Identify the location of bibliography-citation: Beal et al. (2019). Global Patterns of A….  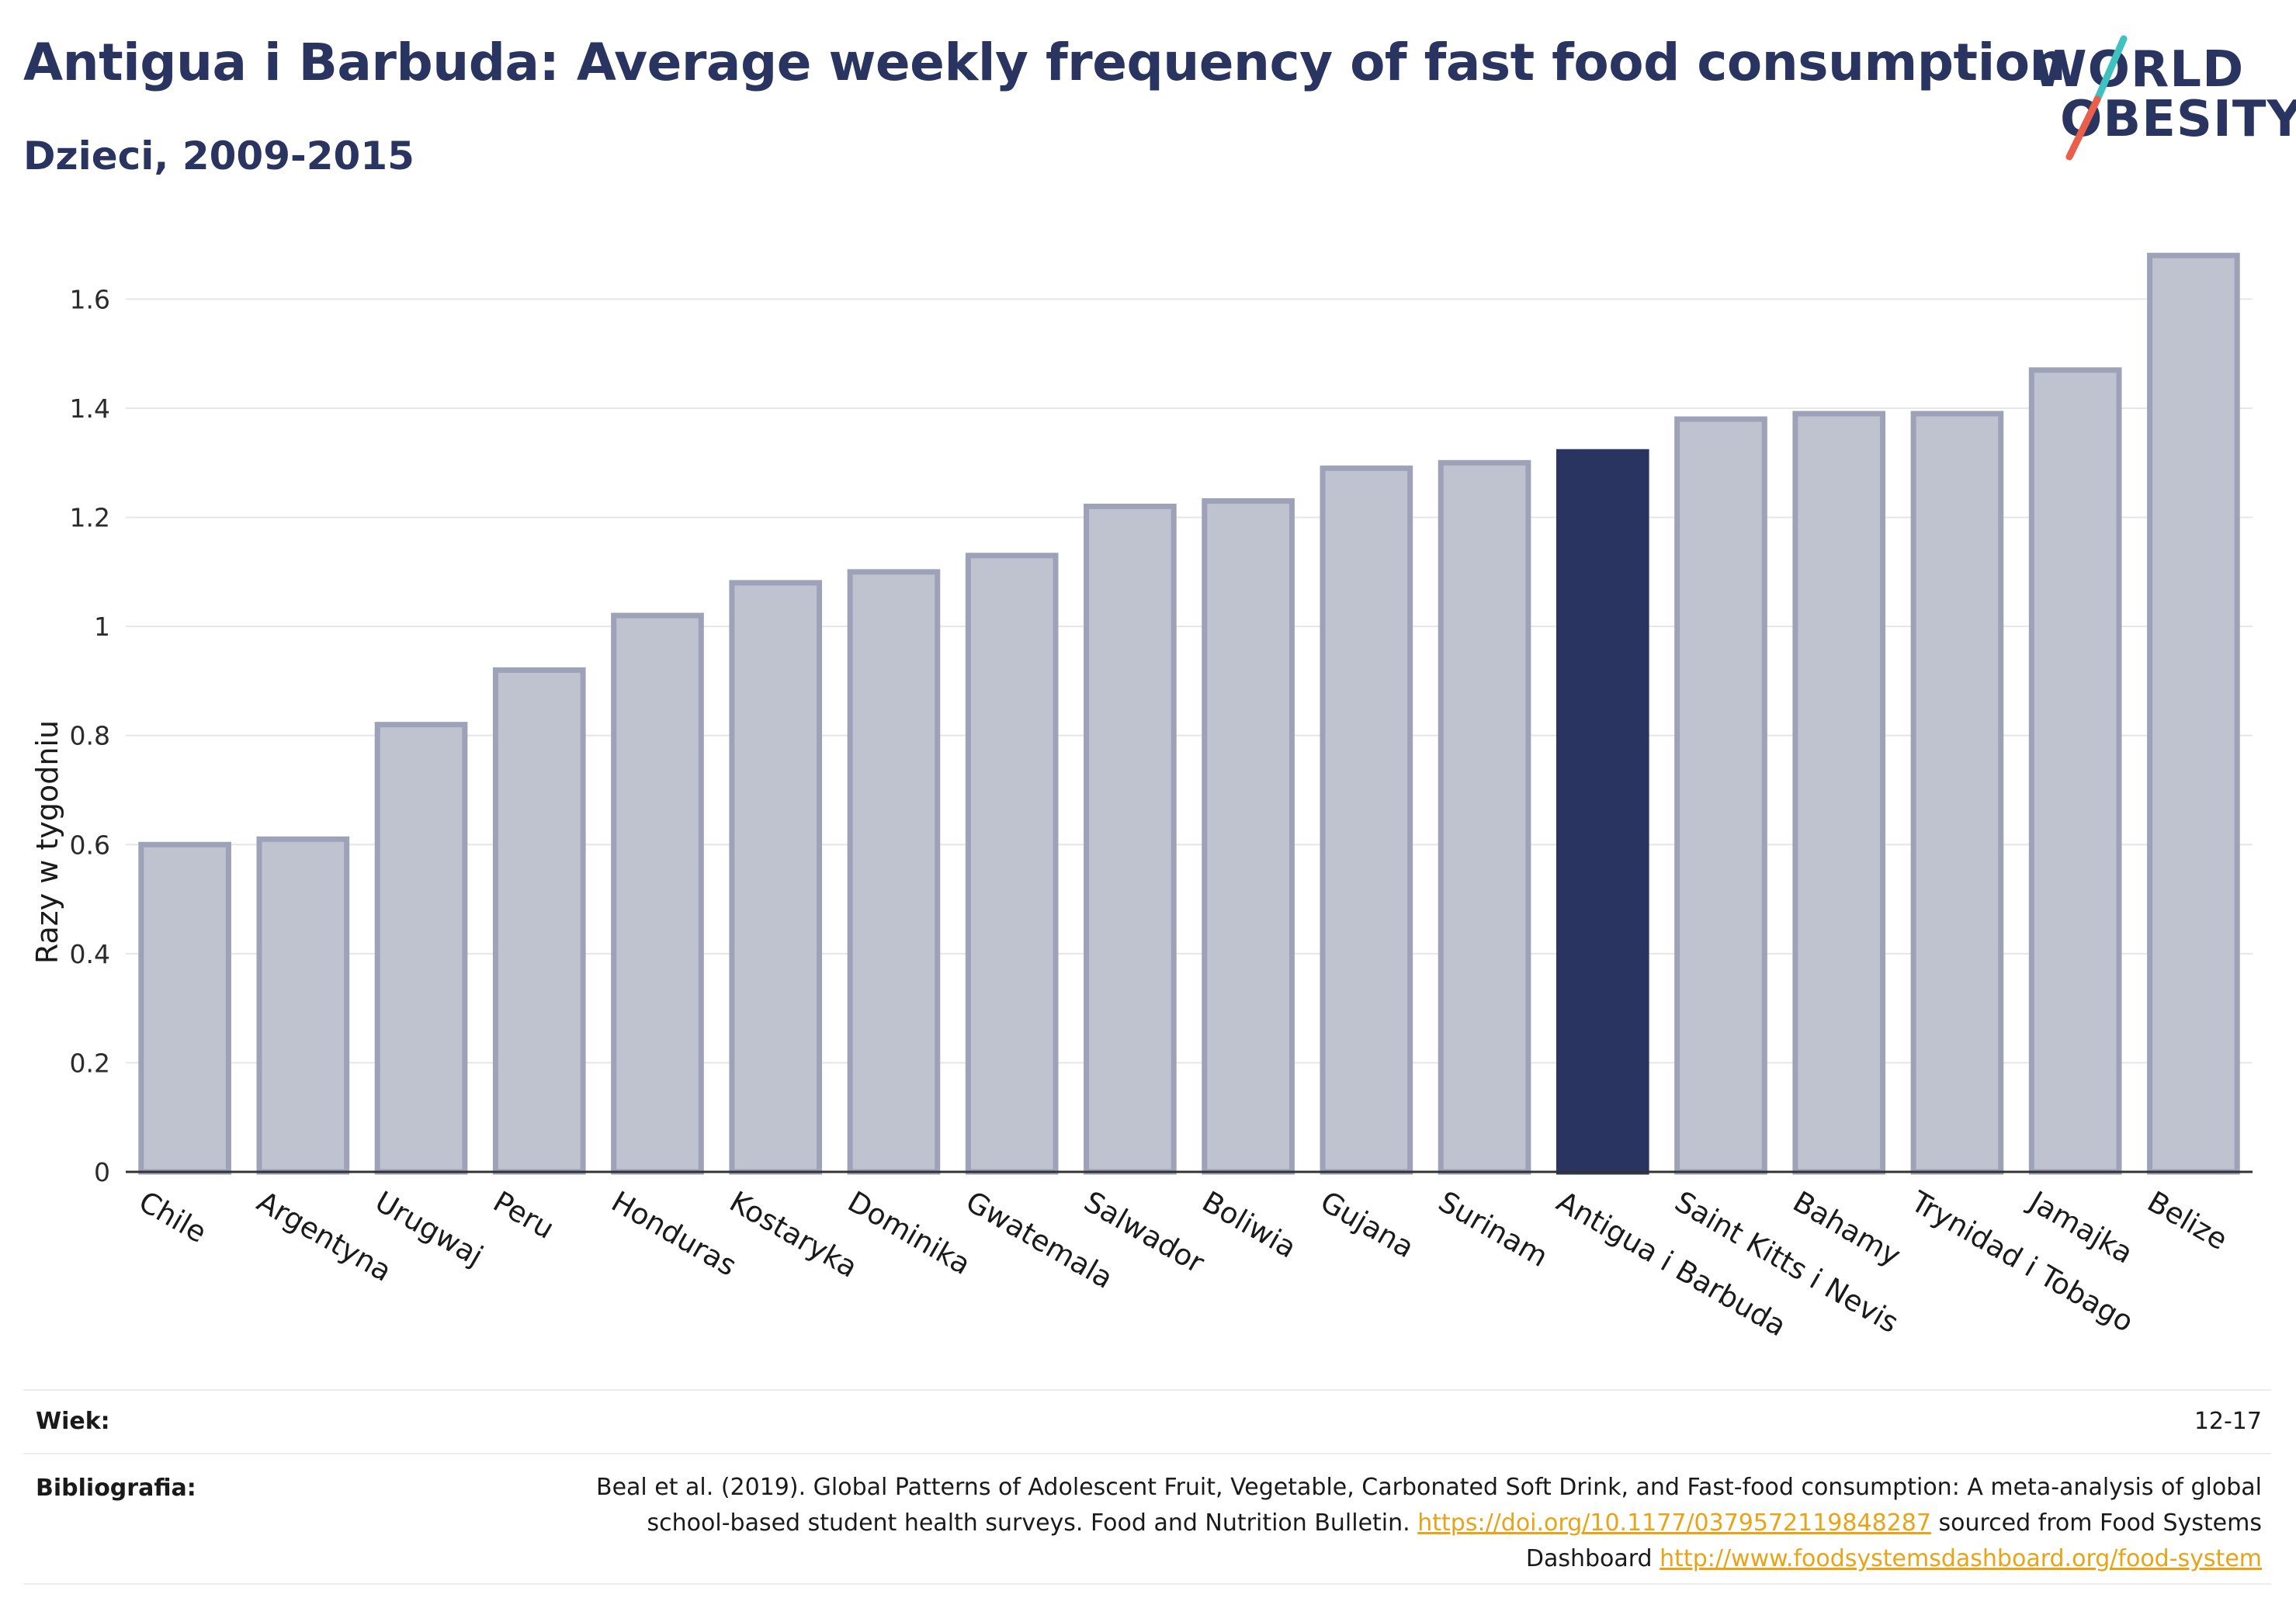
(1428, 1505).